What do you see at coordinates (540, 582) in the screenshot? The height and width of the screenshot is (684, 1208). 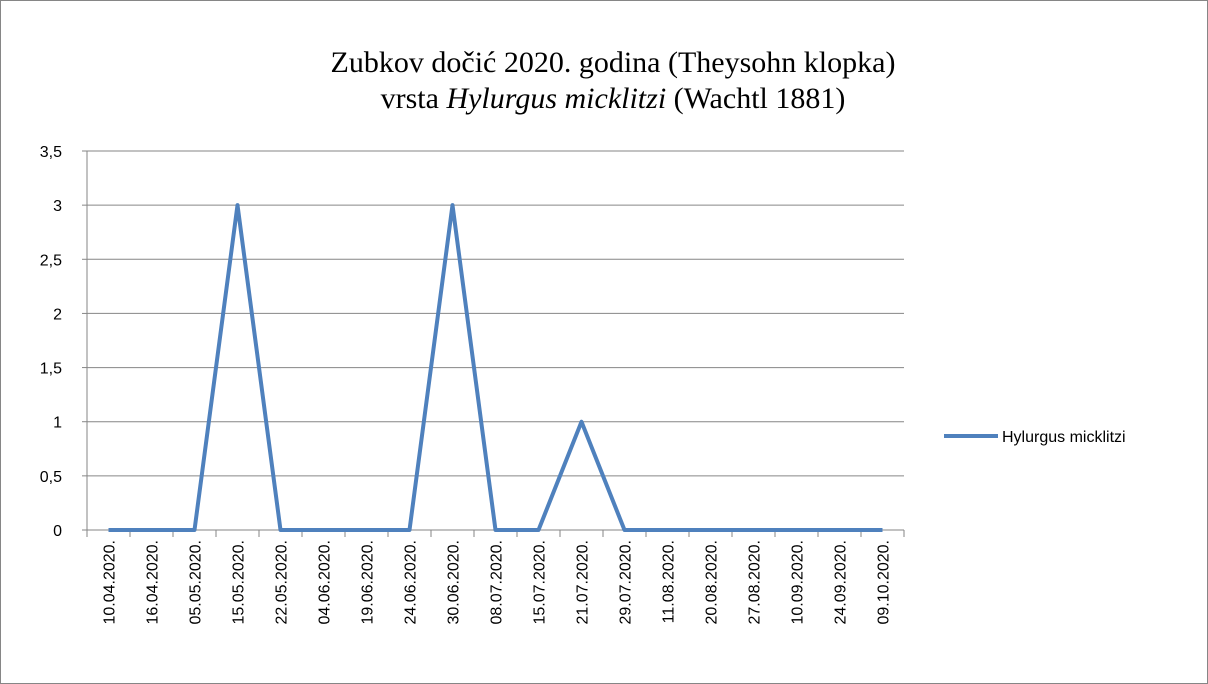 I see `x-tick-label: 15.07.2020.` at bounding box center [540, 582].